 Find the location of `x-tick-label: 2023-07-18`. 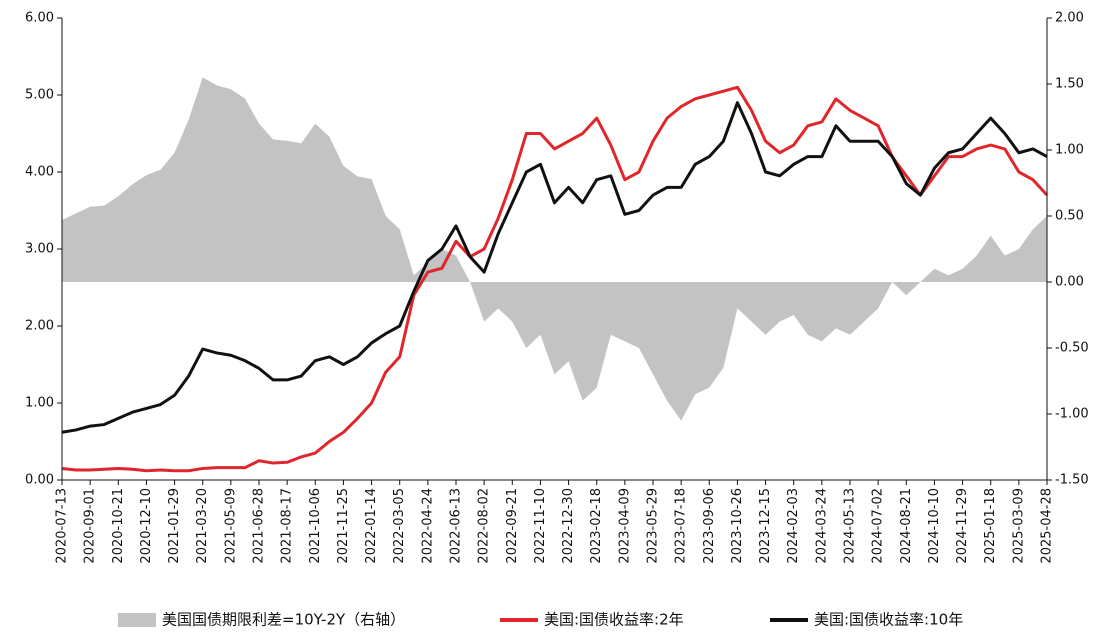

x-tick-label: 2023-07-18 is located at coordinates (681, 526).